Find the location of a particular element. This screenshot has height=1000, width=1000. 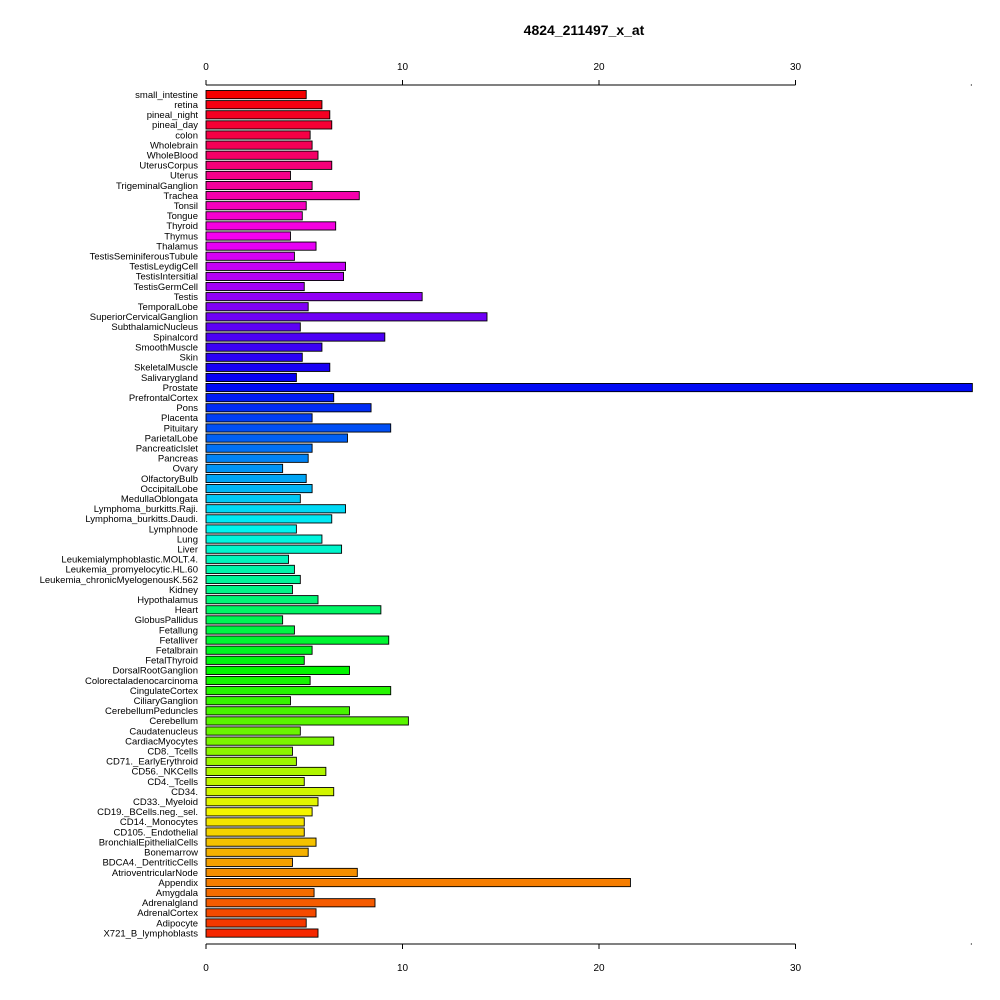

category-label: Uterus is located at coordinates (184, 176).